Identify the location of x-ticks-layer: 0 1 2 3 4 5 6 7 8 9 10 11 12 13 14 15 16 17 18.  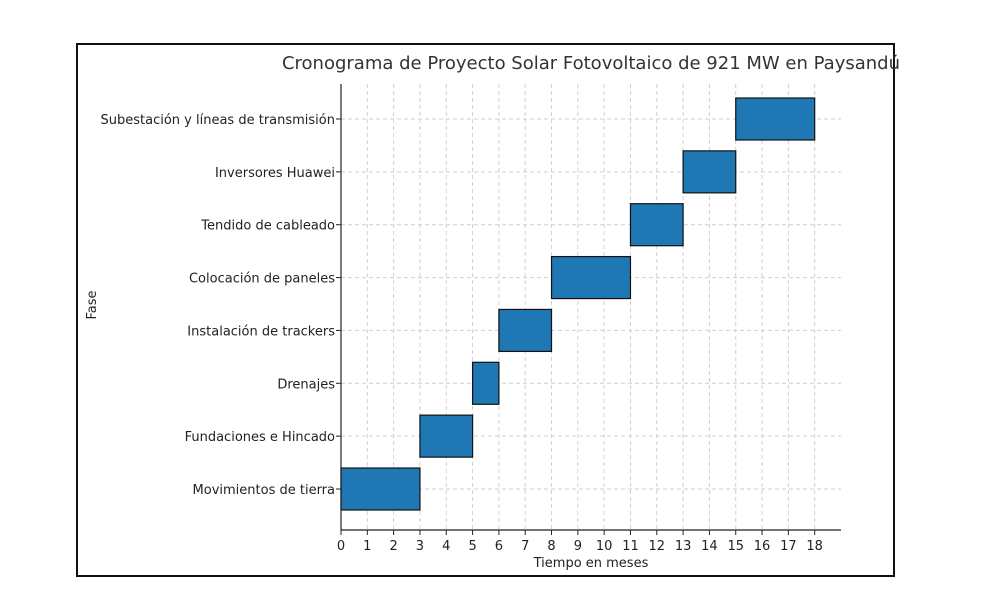
(580, 542).